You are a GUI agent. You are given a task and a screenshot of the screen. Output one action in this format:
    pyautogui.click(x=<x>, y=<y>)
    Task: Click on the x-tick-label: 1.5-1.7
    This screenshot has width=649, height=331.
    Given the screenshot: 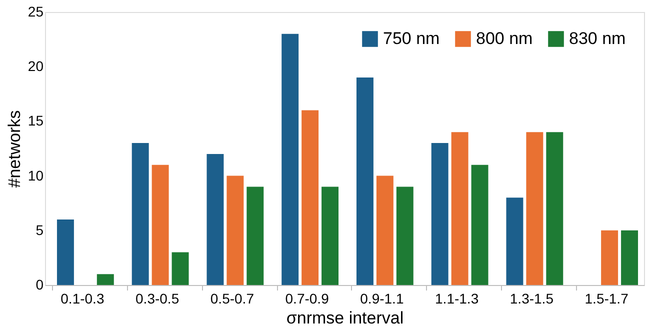 What is the action you would take?
    pyautogui.click(x=606, y=298)
    